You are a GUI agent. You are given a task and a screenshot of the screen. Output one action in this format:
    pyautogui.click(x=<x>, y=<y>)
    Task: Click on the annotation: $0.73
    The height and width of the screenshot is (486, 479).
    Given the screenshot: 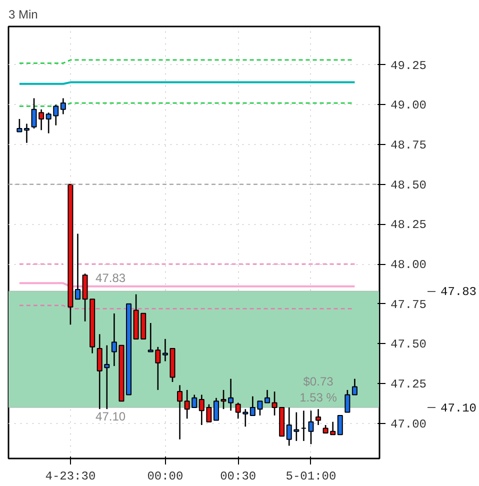 What is the action you would take?
    pyautogui.click(x=318, y=381)
    